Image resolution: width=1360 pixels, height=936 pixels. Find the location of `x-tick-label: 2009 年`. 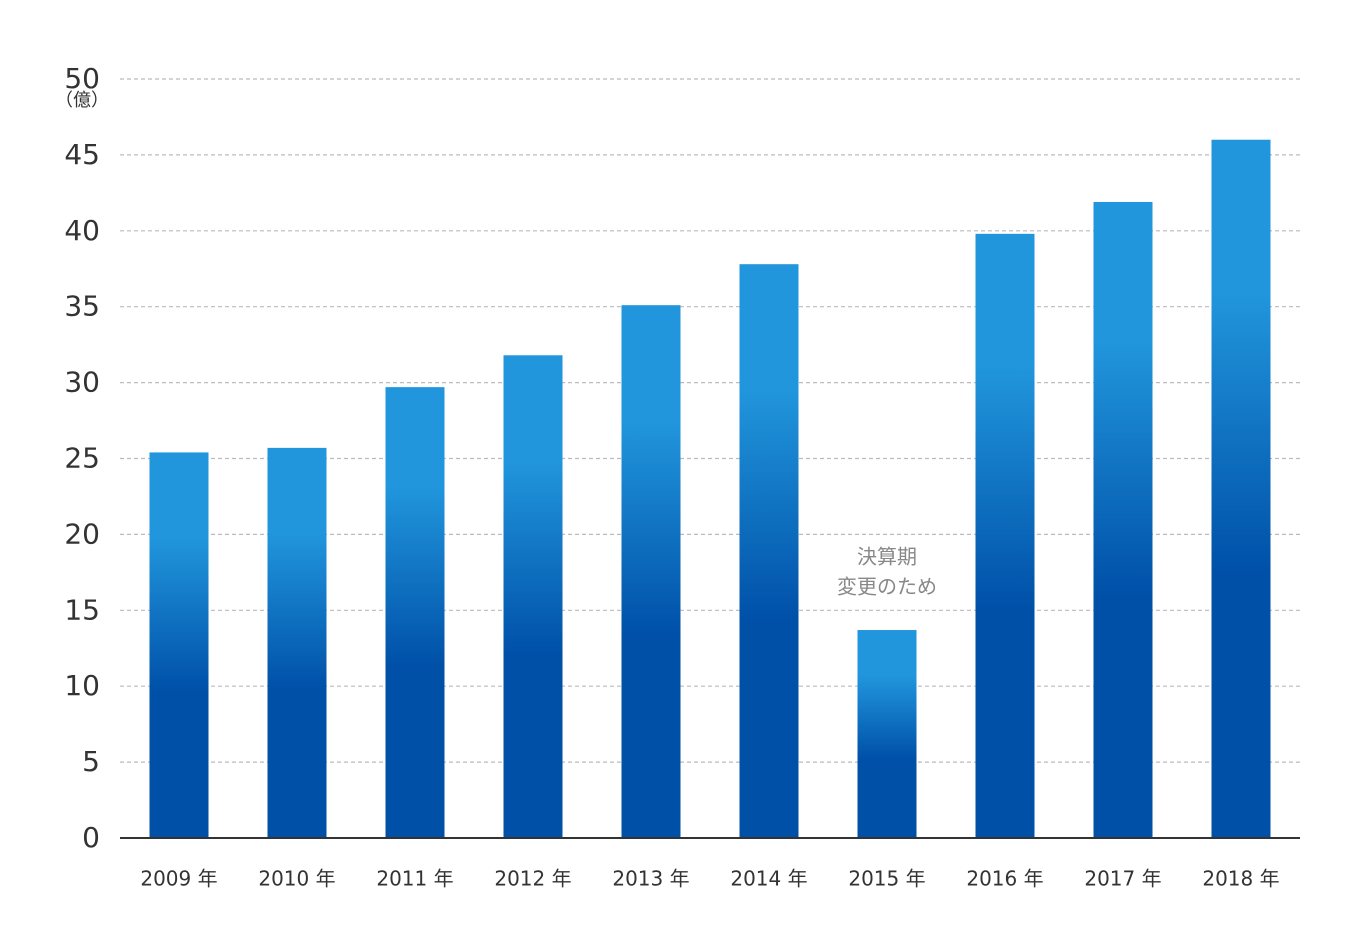

x-tick-label: 2009 年 is located at coordinates (178, 879).